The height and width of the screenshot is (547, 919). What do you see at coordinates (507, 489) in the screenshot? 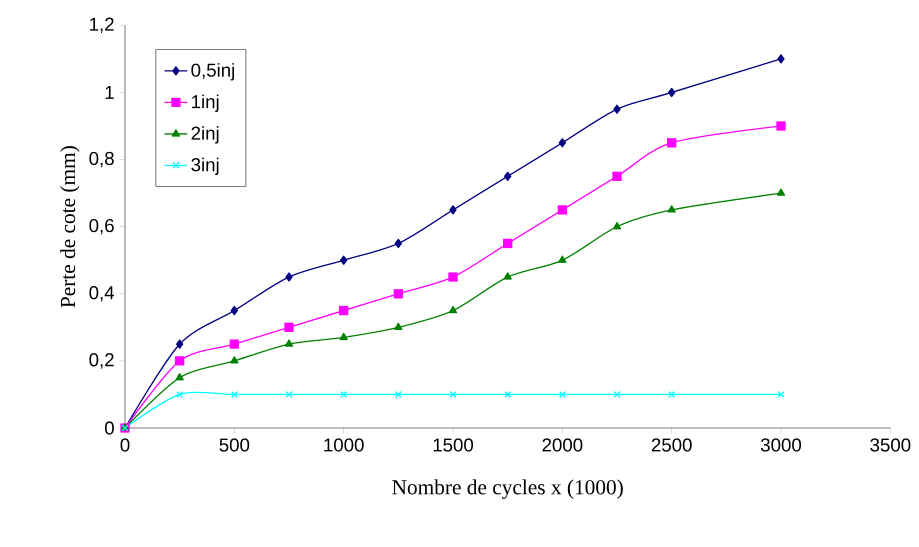
I see `x-axis-title: Nombre de cycles x (1000)` at bounding box center [507, 489].